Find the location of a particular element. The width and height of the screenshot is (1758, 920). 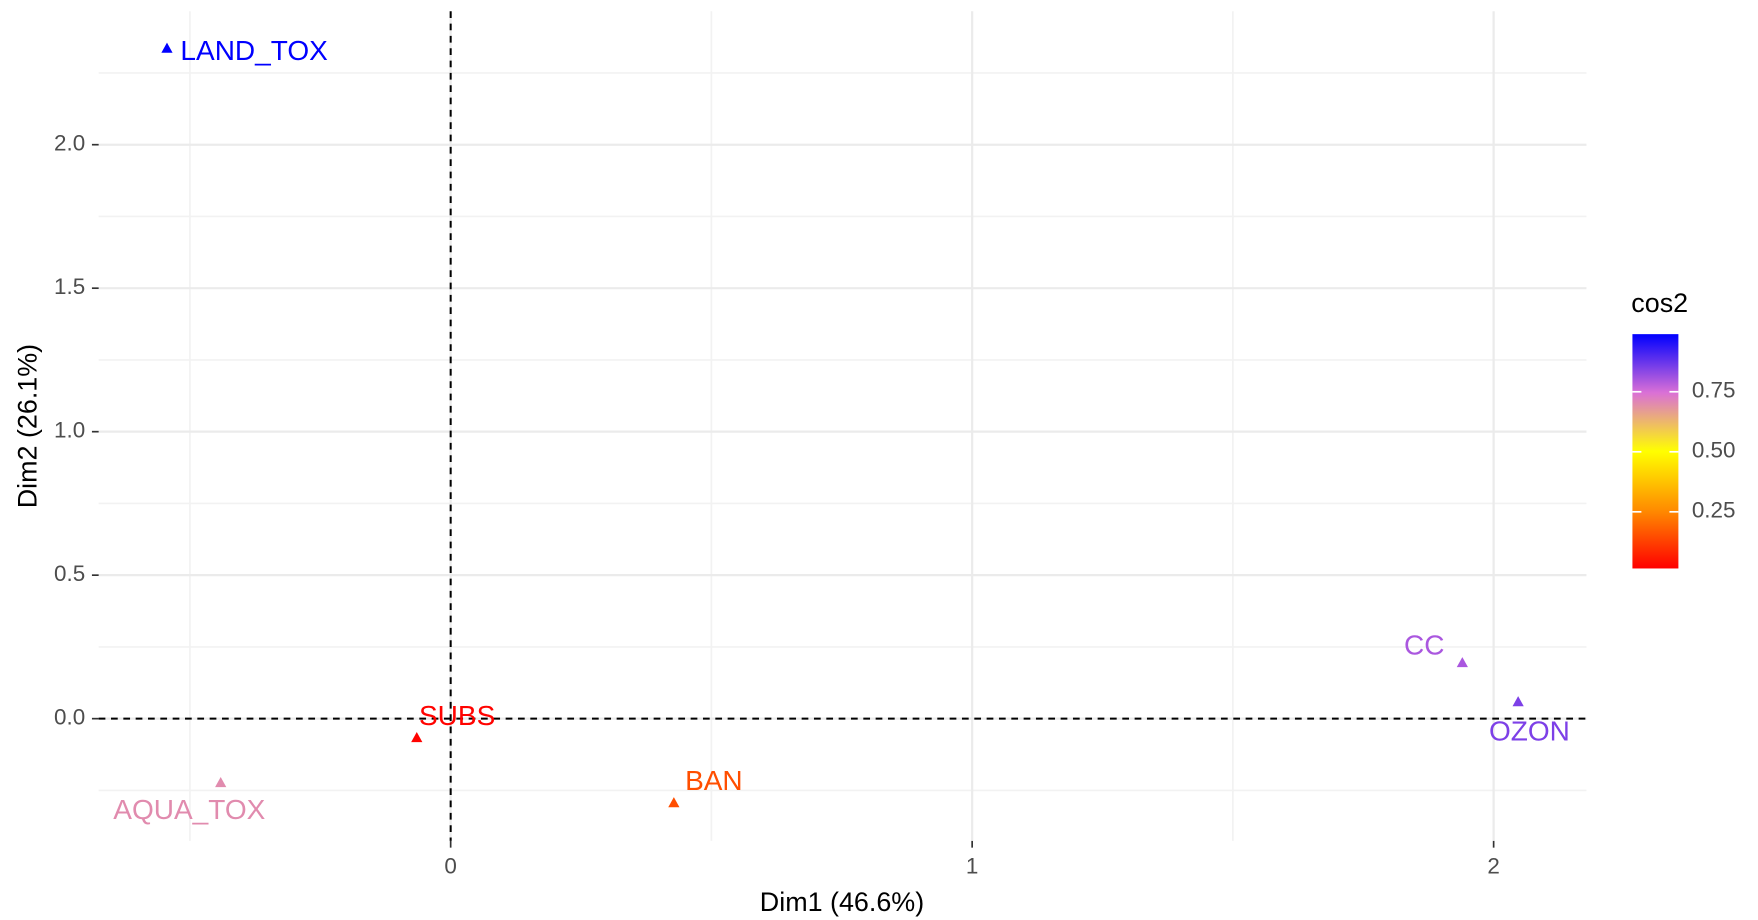

colorbar-label: 0.50 is located at coordinates (1714, 450).